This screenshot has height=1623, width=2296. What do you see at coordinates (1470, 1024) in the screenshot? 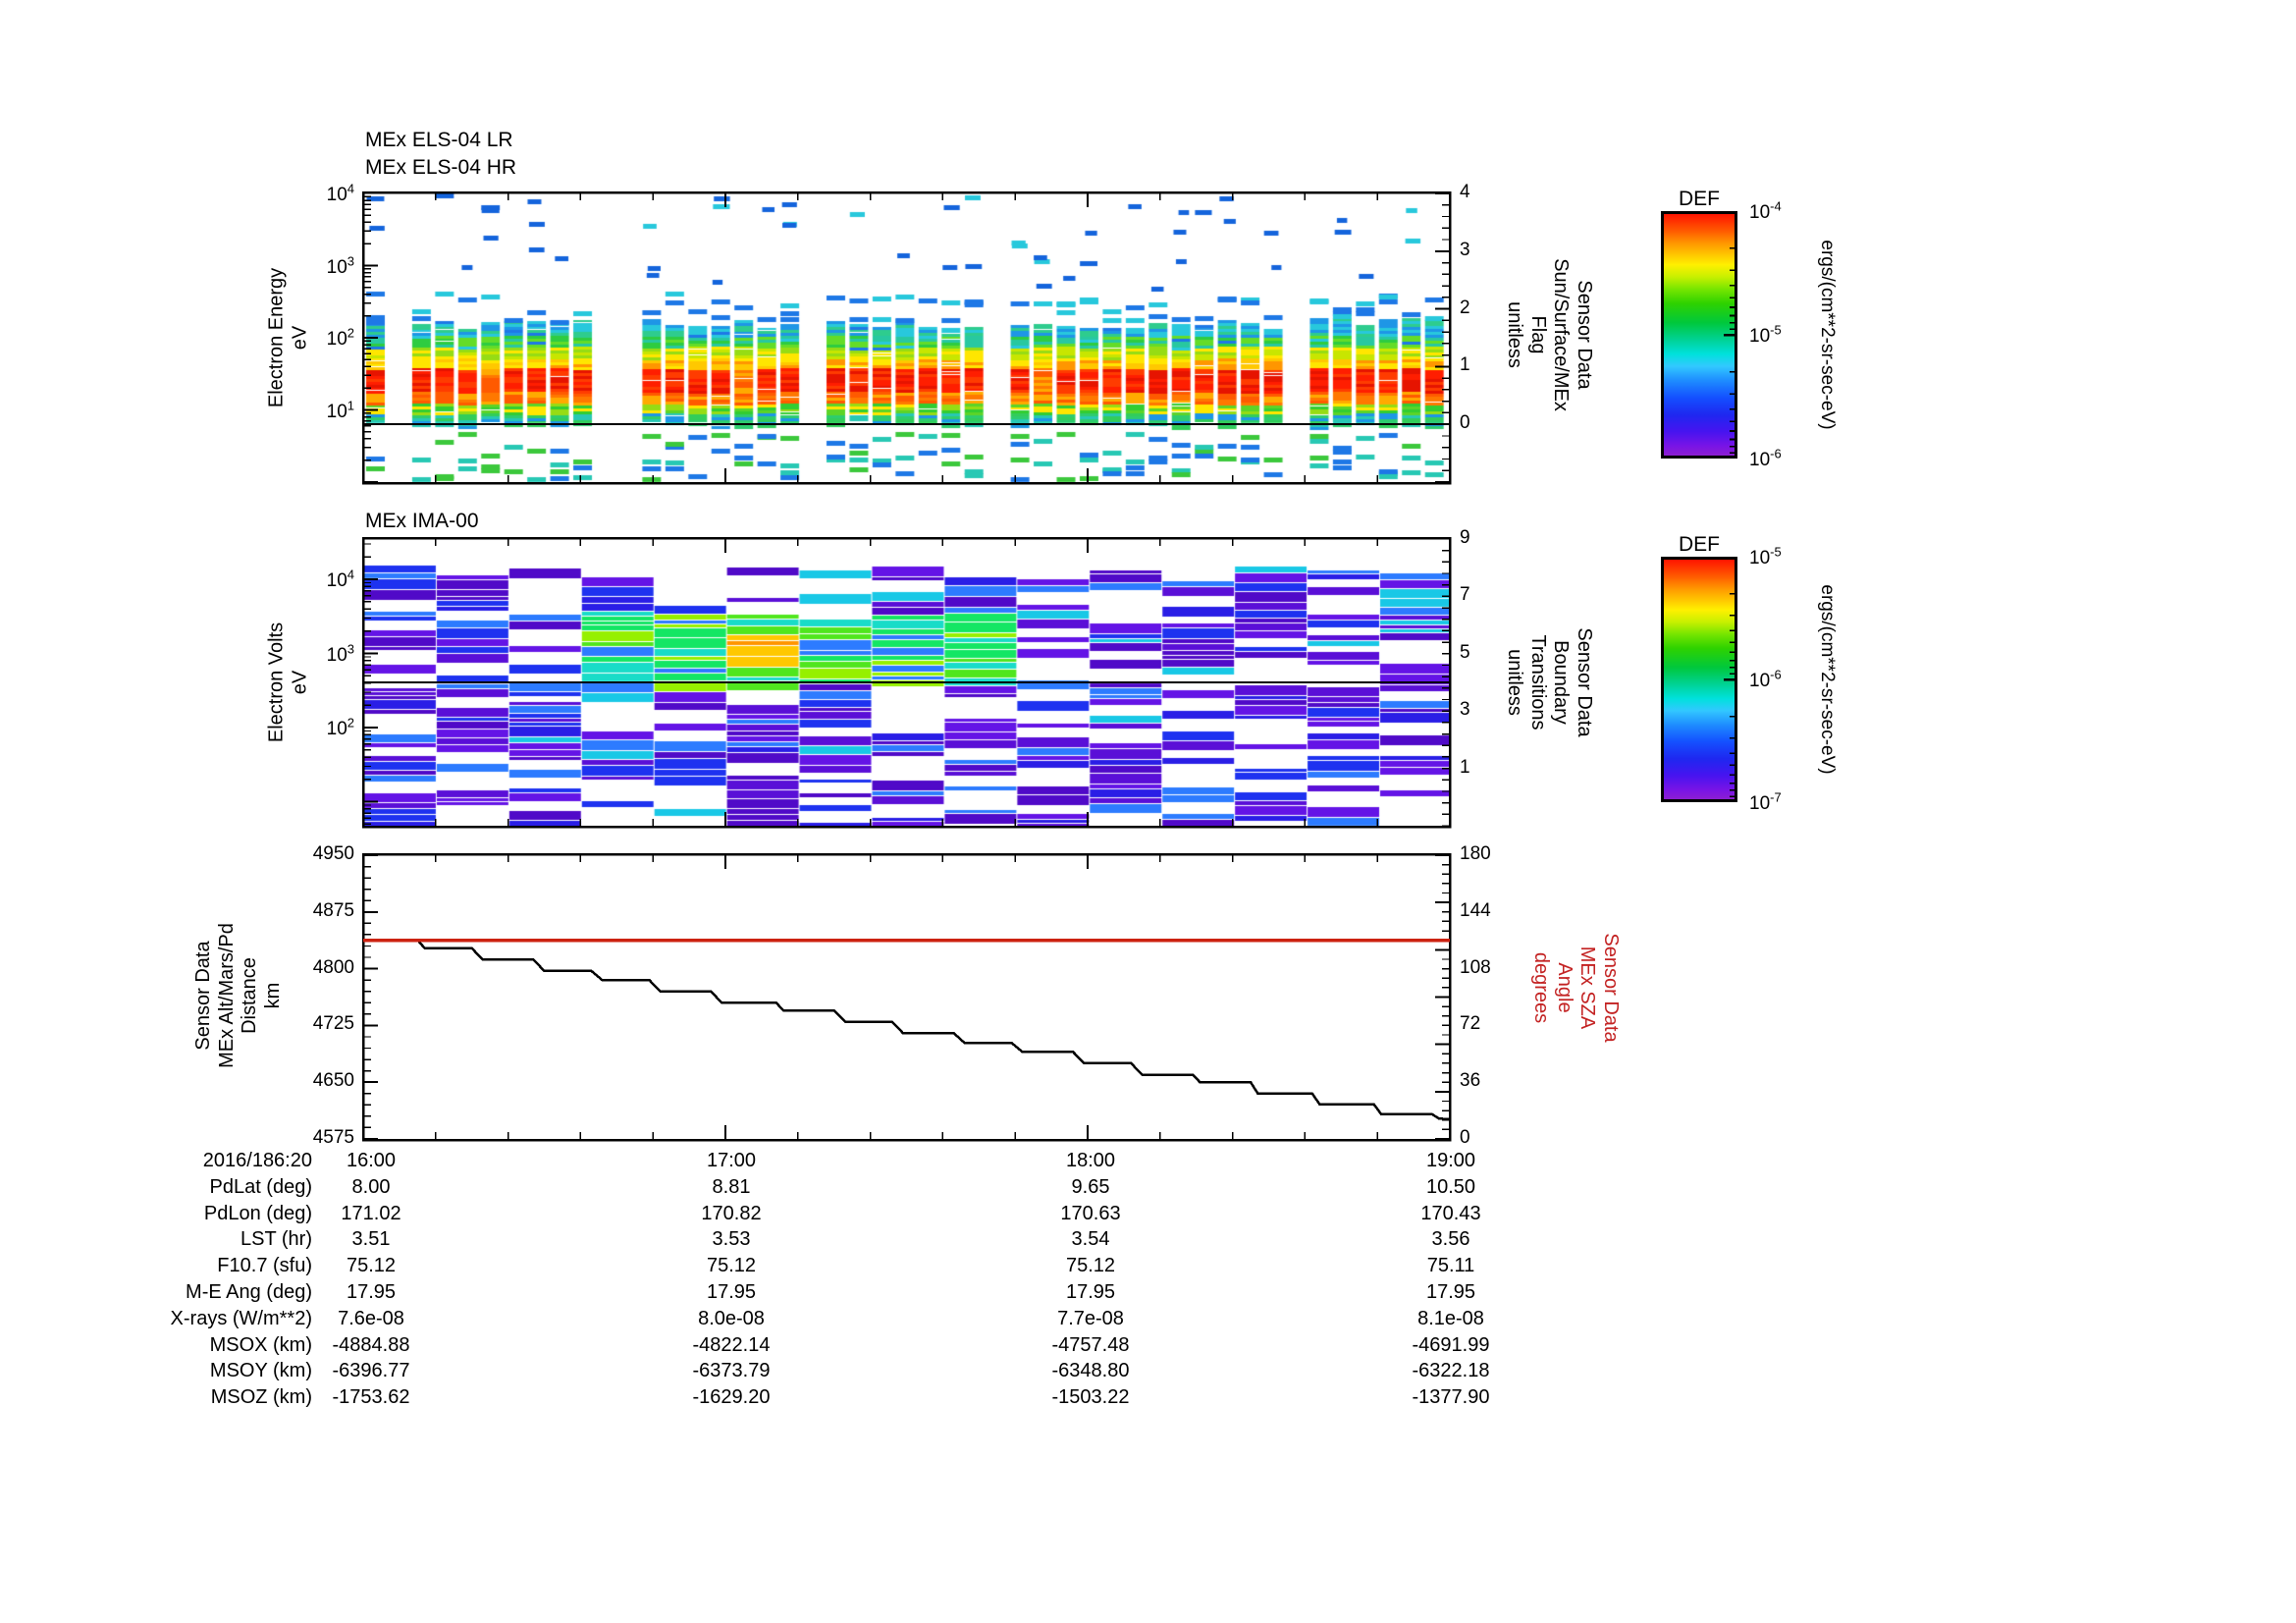
I see `alt-right-tick-label: 72` at bounding box center [1470, 1024].